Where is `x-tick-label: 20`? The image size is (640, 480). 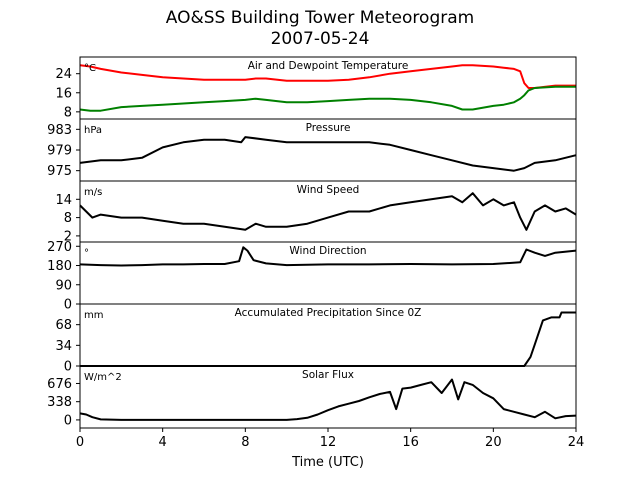
x-tick-label: 20 is located at coordinates (493, 442).